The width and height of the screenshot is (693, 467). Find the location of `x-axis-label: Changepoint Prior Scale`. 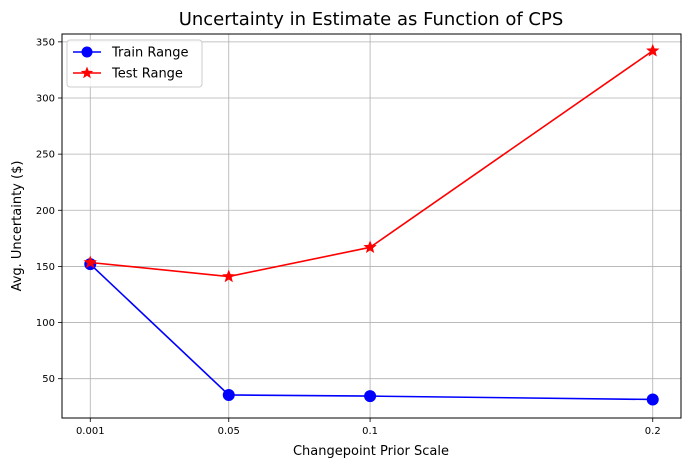

x-axis-label: Changepoint Prior Scale is located at coordinates (371, 451).